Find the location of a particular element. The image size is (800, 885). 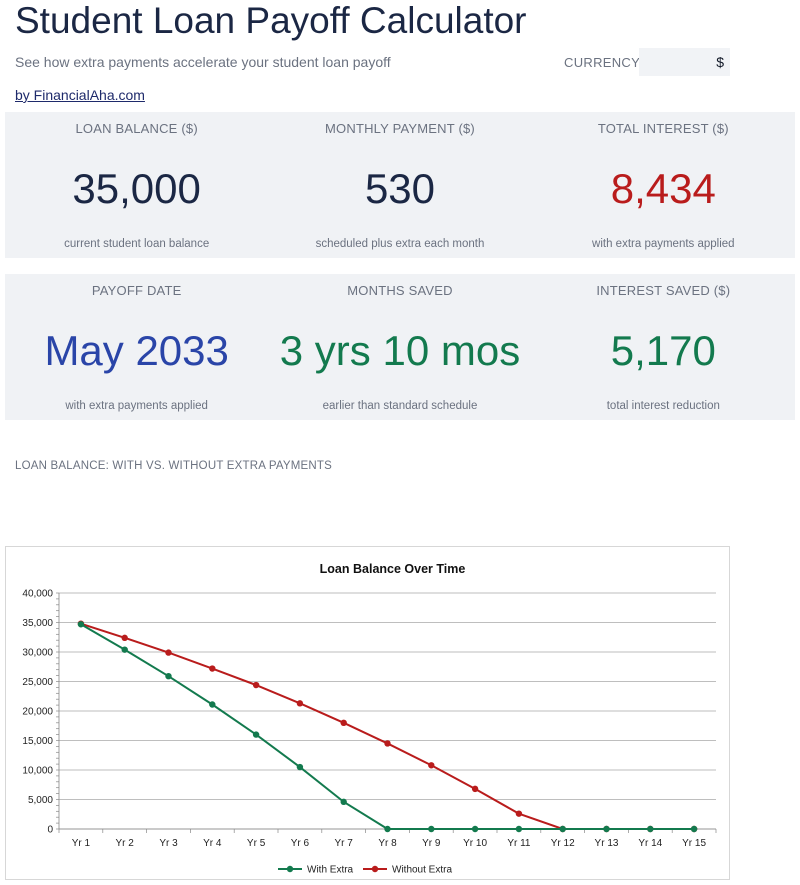

y-tick-label: 15,000 is located at coordinates (37, 741).